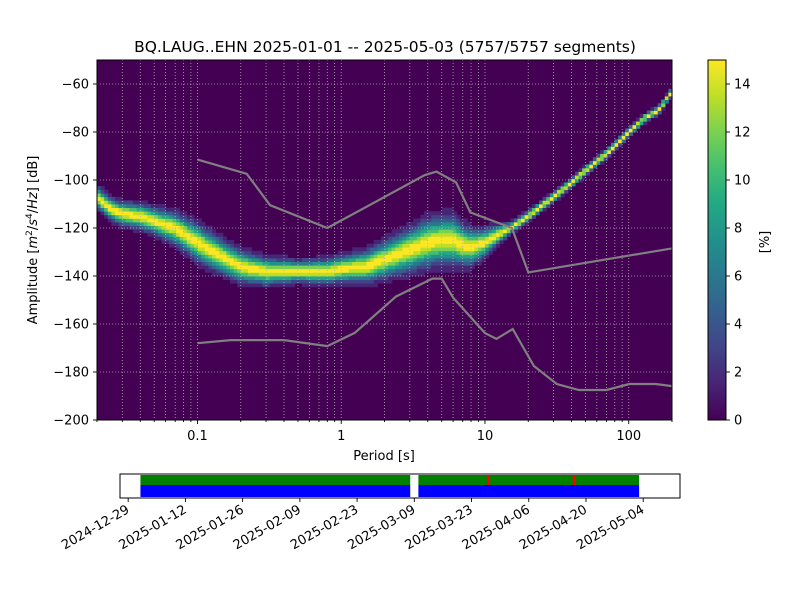 This screenshot has height=600, width=800. I want to click on nhnm-curve, so click(435, 216).